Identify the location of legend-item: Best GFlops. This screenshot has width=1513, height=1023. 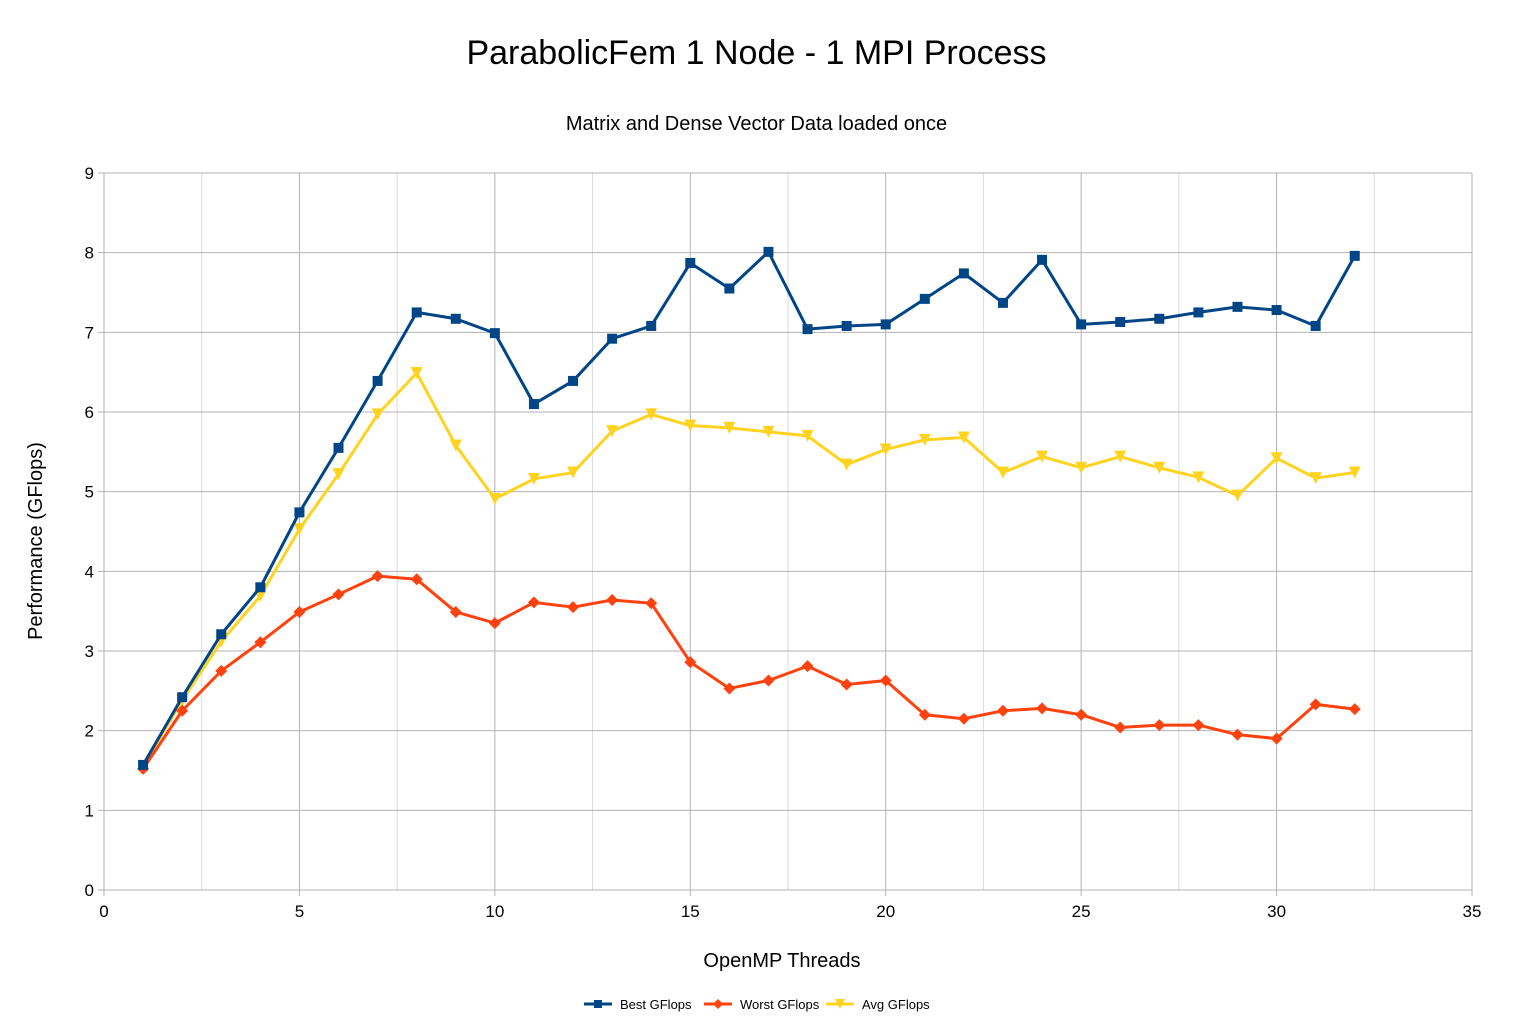
(638, 1004).